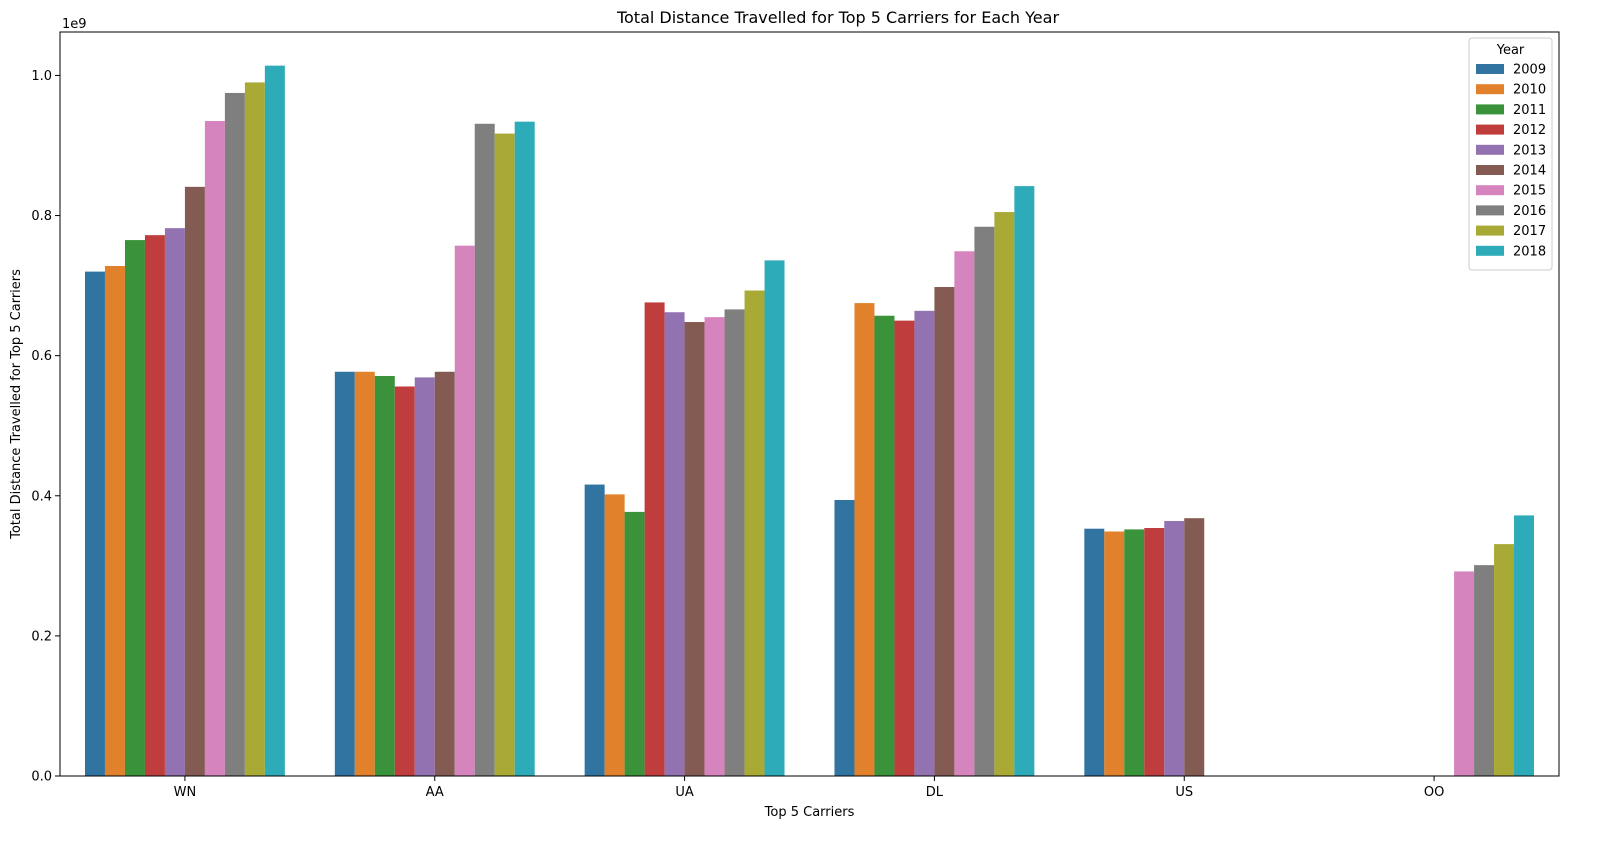 The image size is (1621, 855). I want to click on bar-WN-2013, so click(174, 502).